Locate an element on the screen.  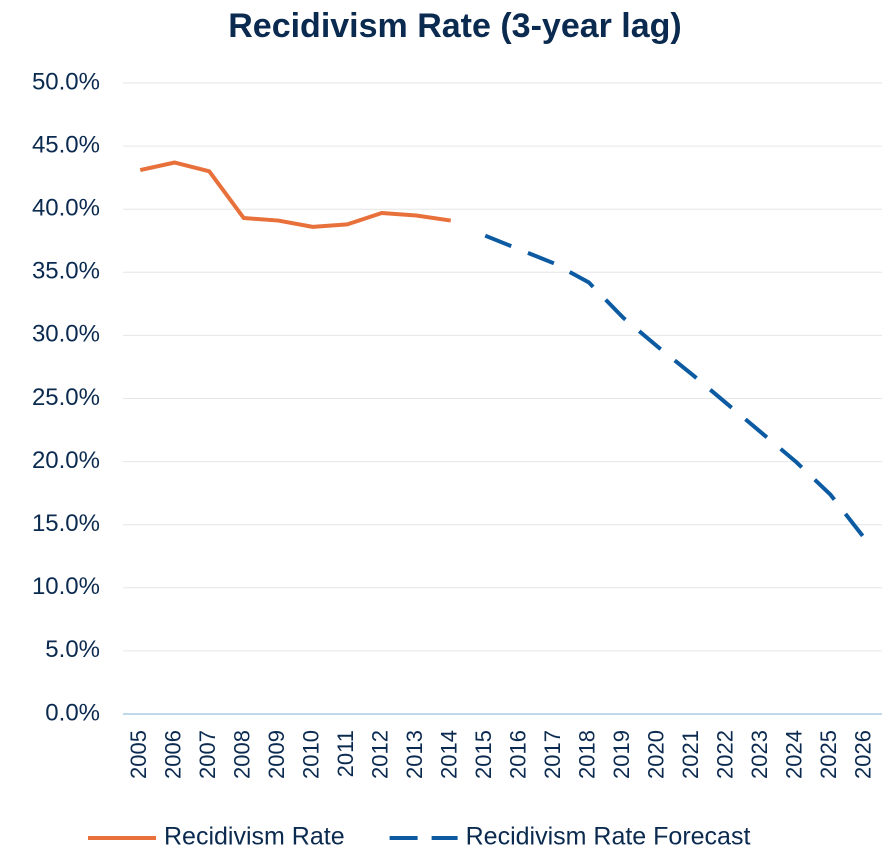
y-tick-label: 30.0% is located at coordinates (66, 334).